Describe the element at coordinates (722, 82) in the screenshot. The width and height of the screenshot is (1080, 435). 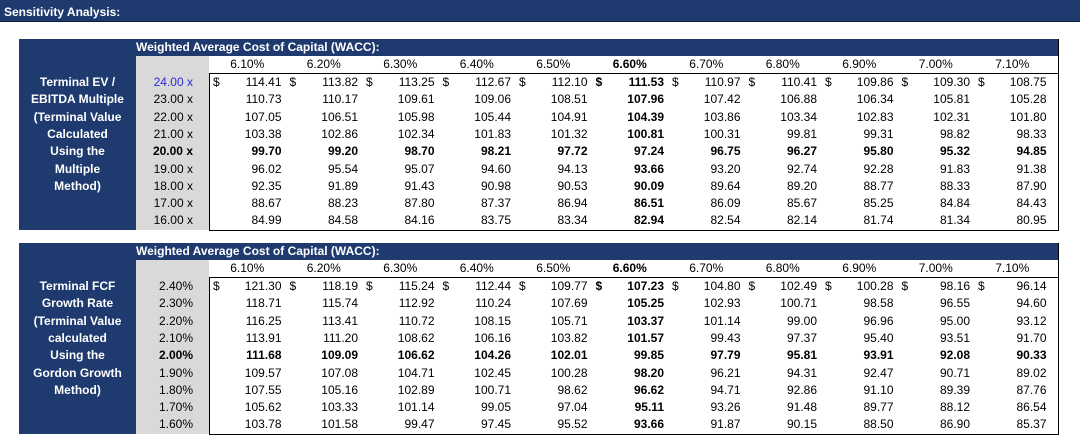
I see `value-cell: 110.97` at that location.